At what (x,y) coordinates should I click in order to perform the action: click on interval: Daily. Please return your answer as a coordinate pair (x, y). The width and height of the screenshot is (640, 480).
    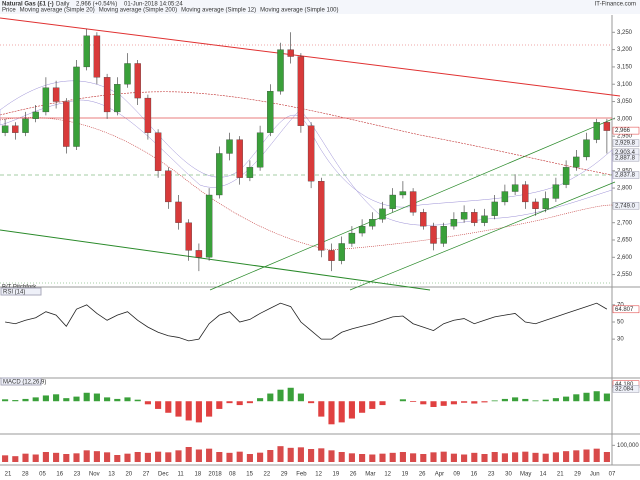
    Looking at the image, I should click on (62, 5).